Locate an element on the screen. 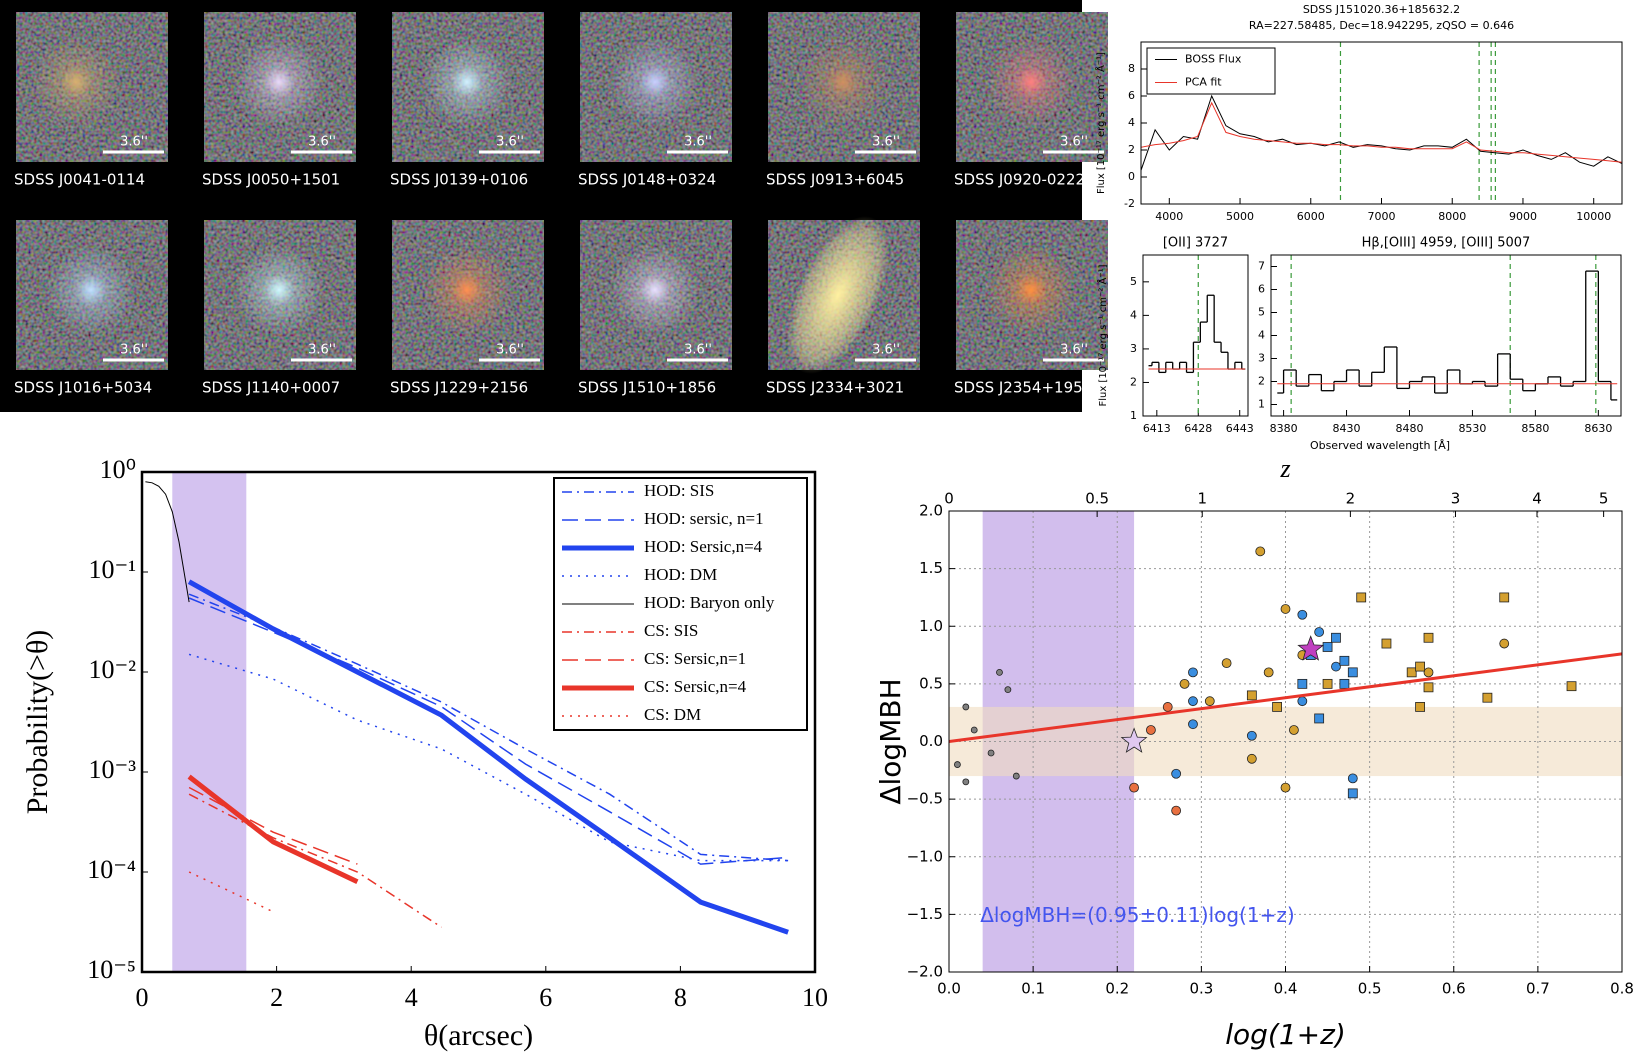  legend-label: CS: Sersic,n=1 is located at coordinates (695, 658).